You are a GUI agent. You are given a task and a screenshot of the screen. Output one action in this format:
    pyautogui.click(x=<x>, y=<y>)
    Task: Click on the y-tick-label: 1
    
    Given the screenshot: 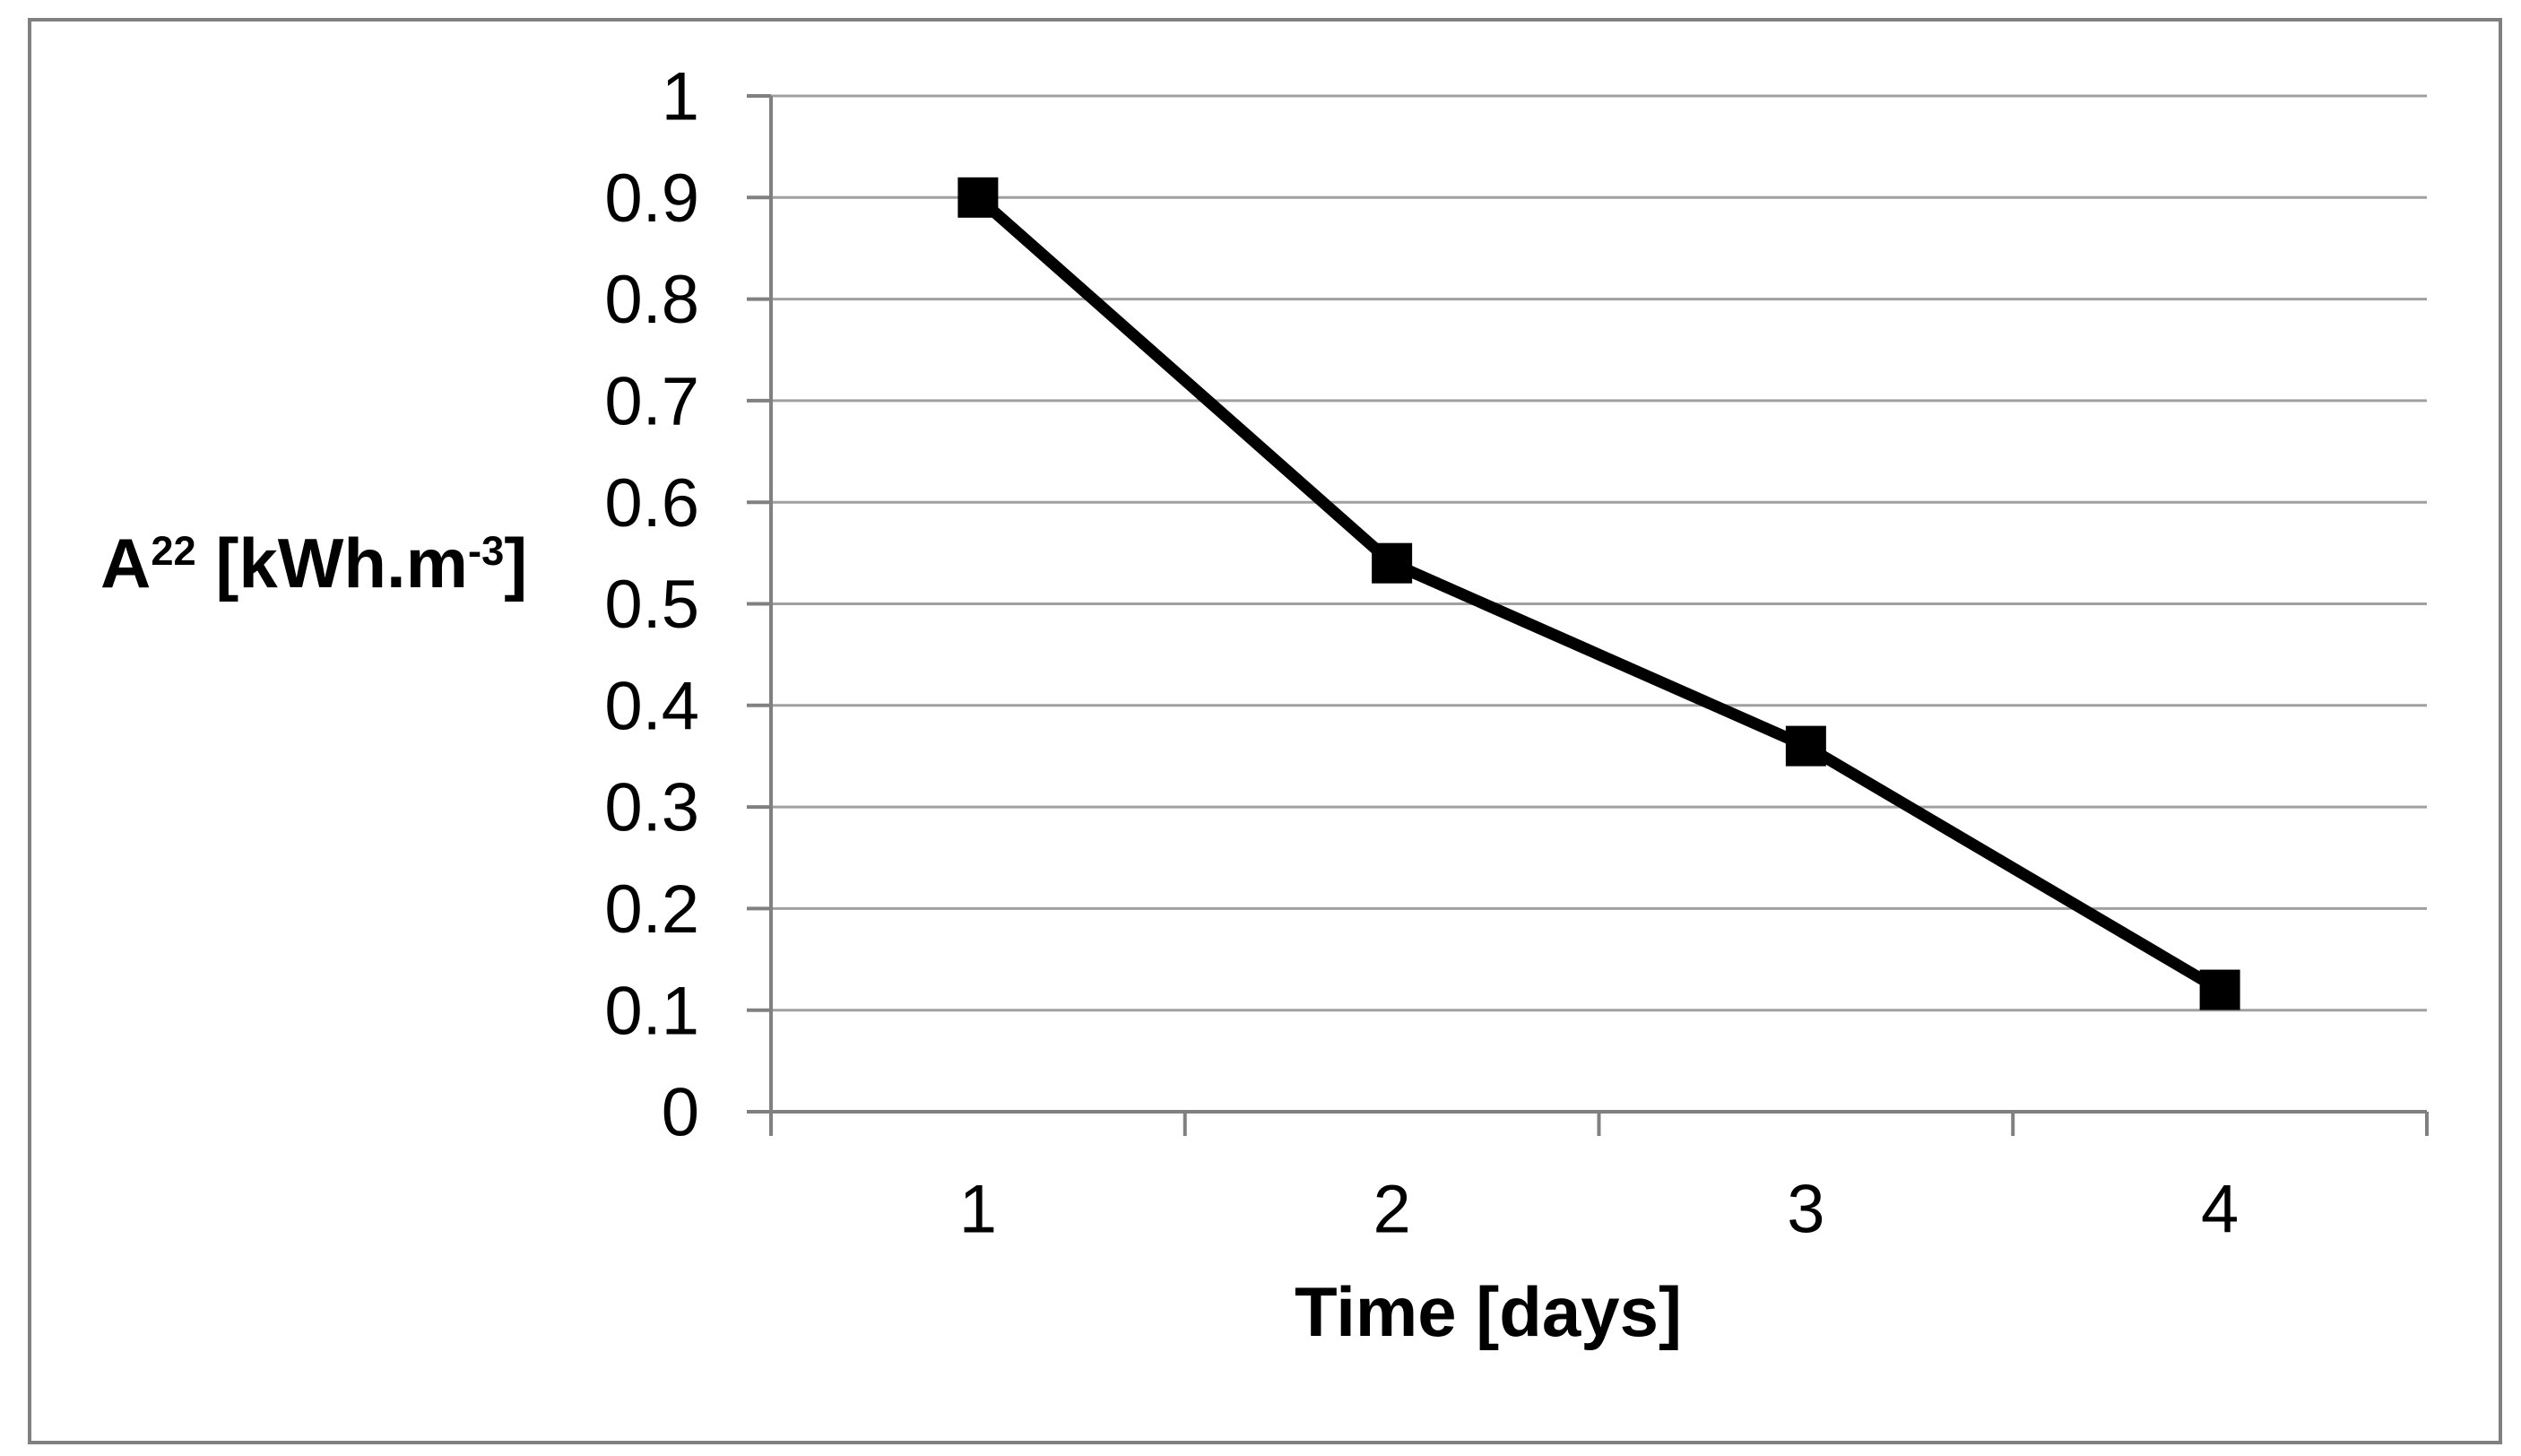 What is the action you would take?
    pyautogui.click(x=680, y=97)
    